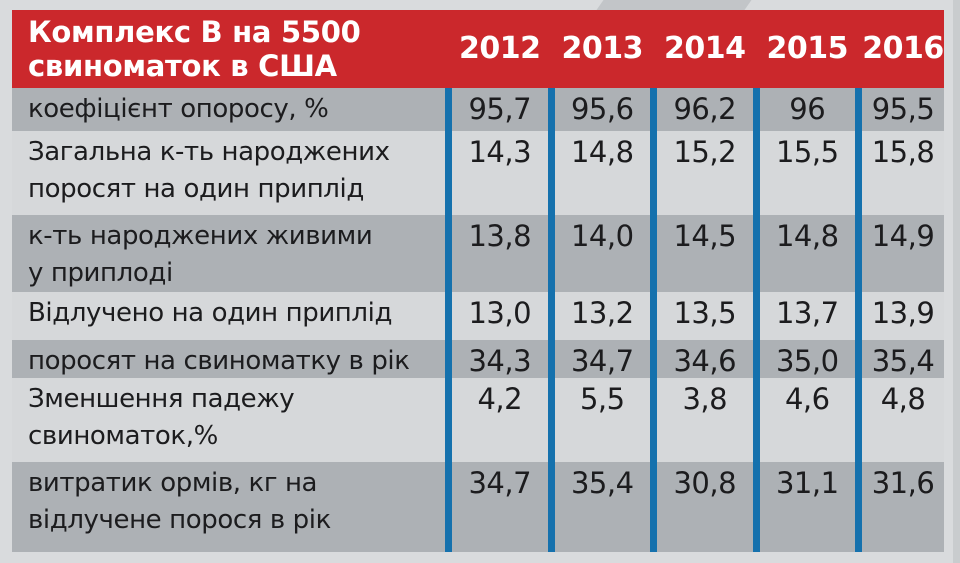  I want to click on row-label: Зменшення падежу свиноматок,%, so click(161, 417).